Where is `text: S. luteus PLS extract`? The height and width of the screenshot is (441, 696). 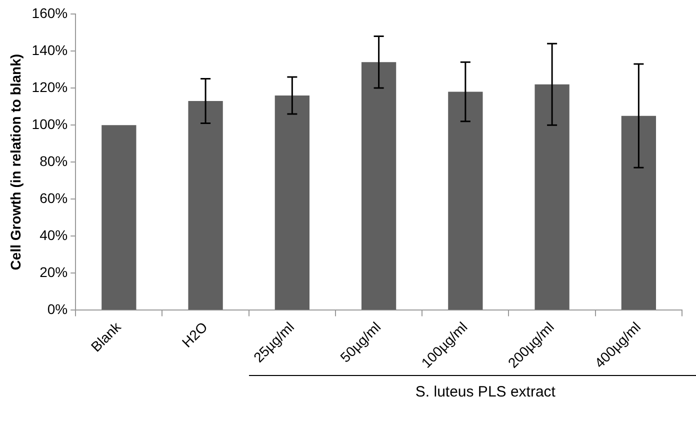 text: S. luteus PLS extract is located at coordinates (485, 392).